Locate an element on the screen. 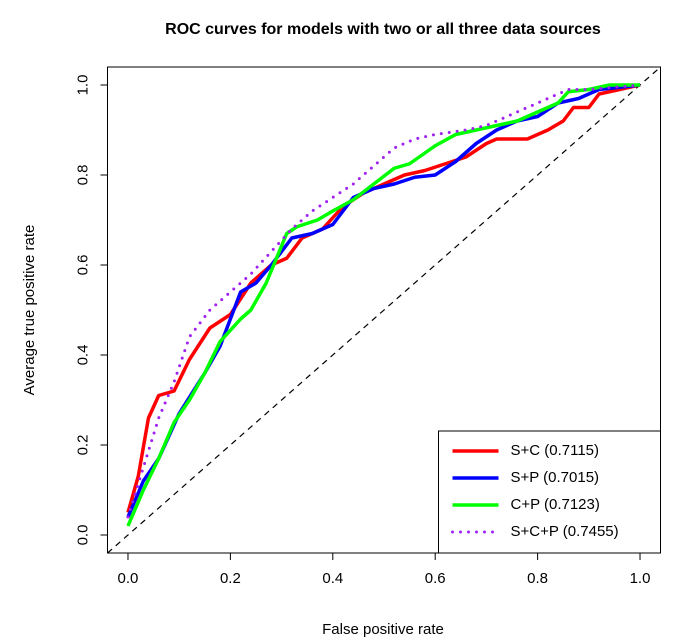 Image resolution: width=695 pixels, height=644 pixels. x-tick-label: 0.6 is located at coordinates (435, 578).